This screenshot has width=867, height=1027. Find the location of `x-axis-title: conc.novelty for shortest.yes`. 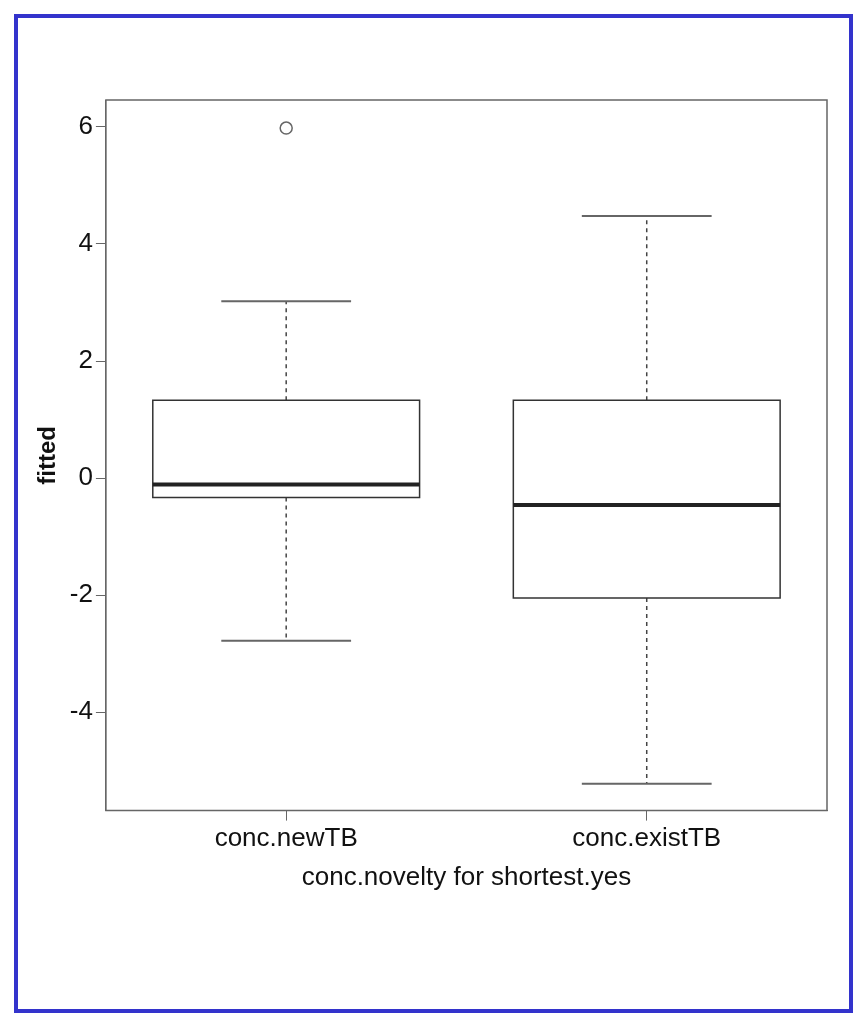

x-axis-title: conc.novelty for shortest.yes is located at coordinates (466, 875).